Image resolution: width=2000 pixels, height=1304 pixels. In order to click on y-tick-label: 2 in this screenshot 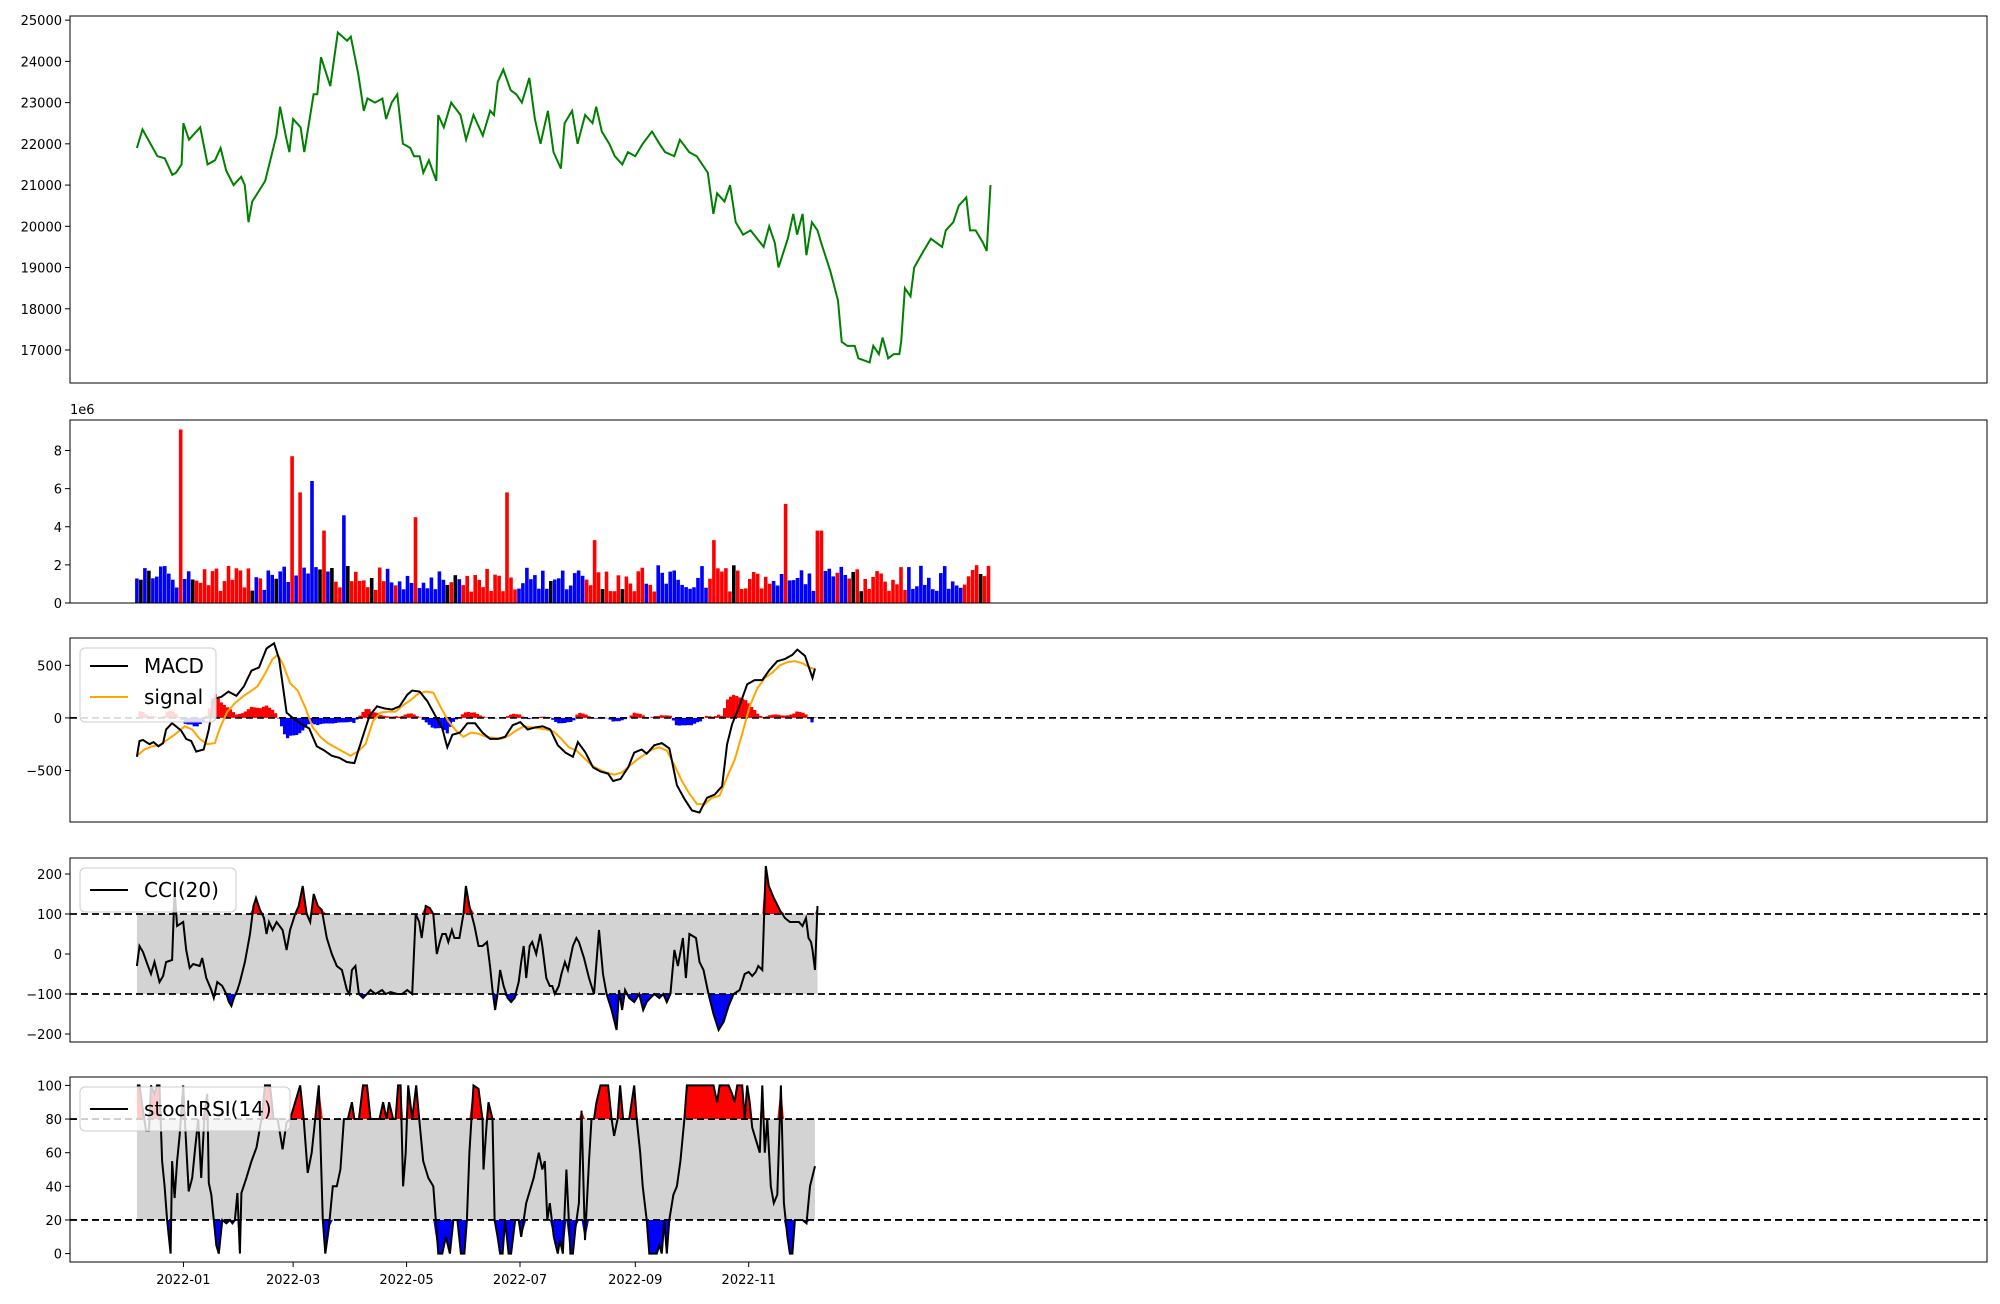, I will do `click(58, 566)`.